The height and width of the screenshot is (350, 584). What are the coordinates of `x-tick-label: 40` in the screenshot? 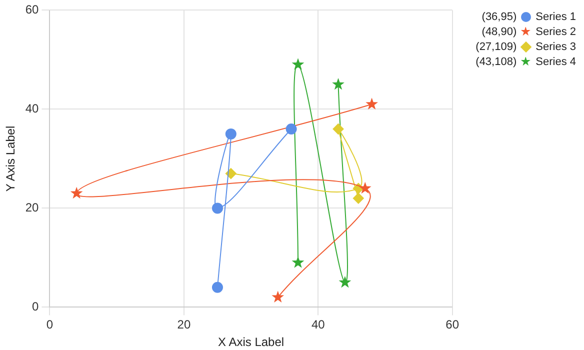 It's located at (318, 325).